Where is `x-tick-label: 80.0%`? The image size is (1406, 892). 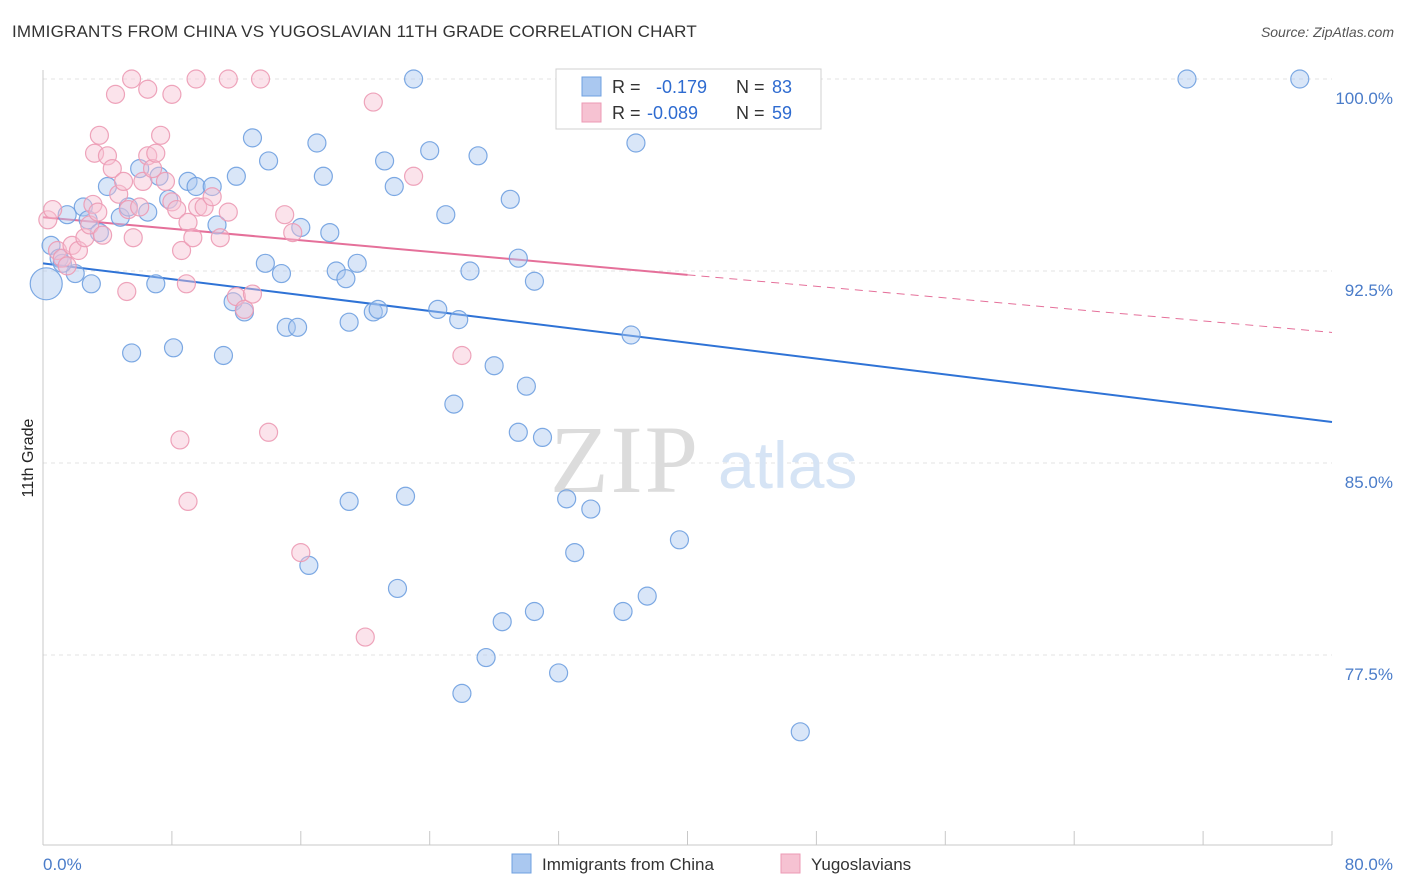 x-tick-label: 80.0% is located at coordinates (1369, 864).